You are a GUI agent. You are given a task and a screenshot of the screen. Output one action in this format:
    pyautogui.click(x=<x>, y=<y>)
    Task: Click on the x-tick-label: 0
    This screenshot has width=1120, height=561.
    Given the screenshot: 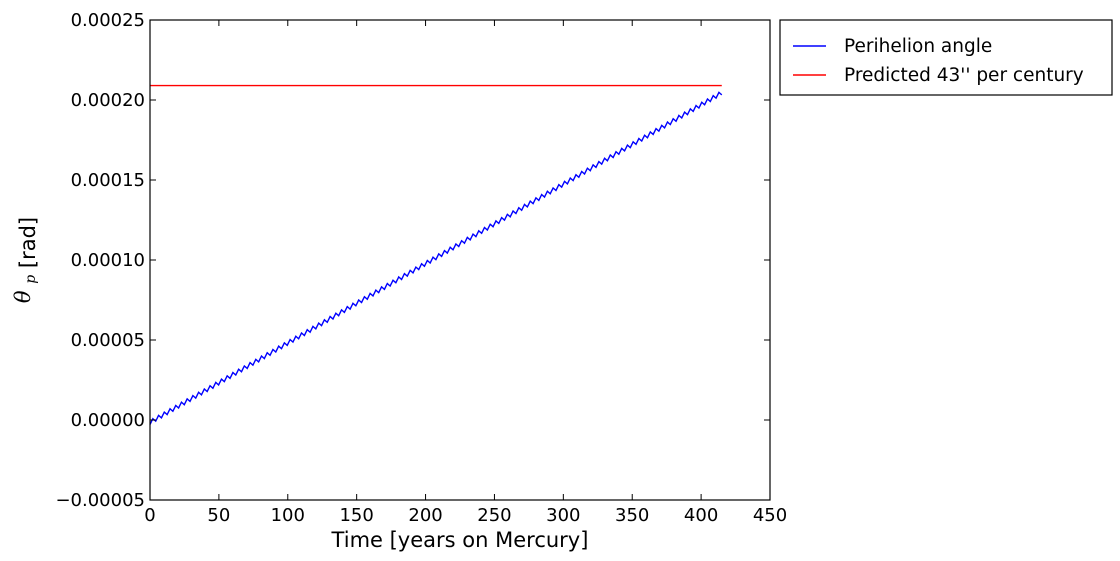 What is the action you would take?
    pyautogui.click(x=149, y=515)
    